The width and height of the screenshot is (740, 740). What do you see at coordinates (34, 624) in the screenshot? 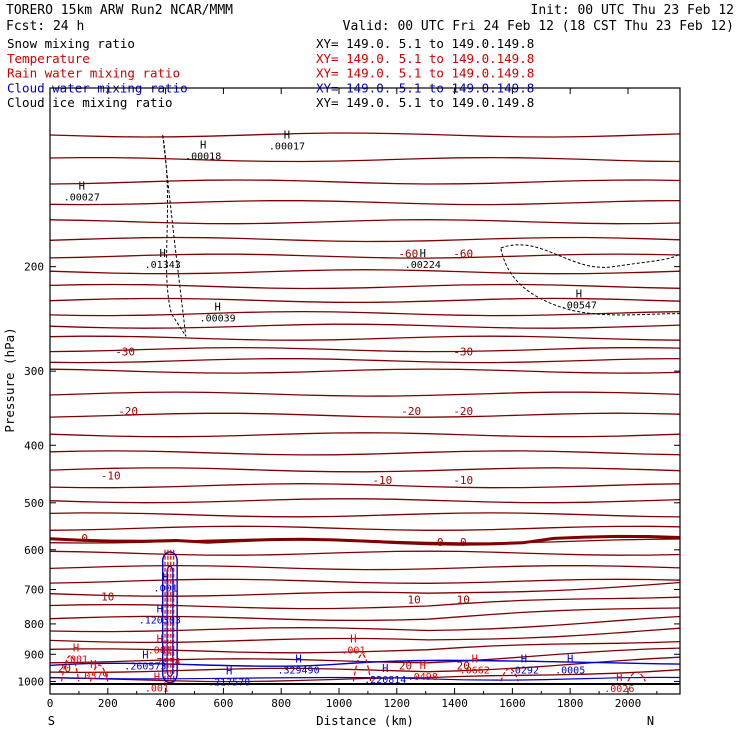
I see `y-tick-label: 800` at bounding box center [34, 624].